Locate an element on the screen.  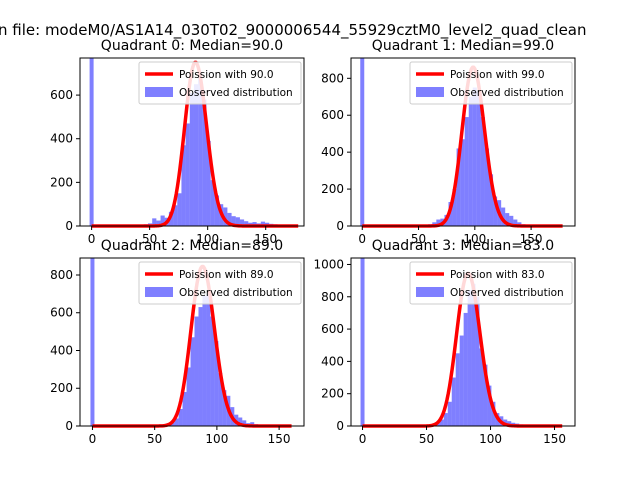
subplot-title: Quadrant 1: Median=99.0 is located at coordinates (463, 46).